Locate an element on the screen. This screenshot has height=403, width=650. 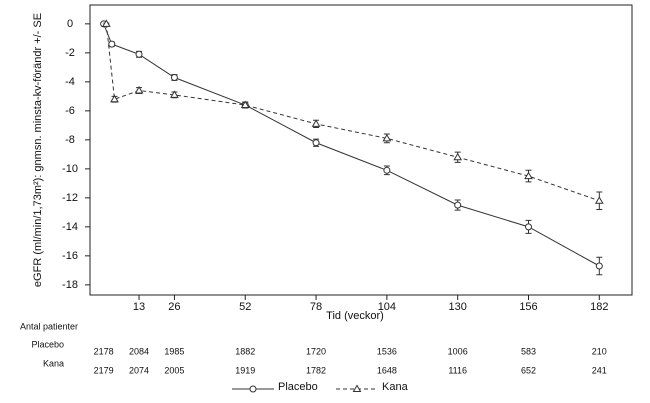
y-tick-label: -14 is located at coordinates (70, 227).